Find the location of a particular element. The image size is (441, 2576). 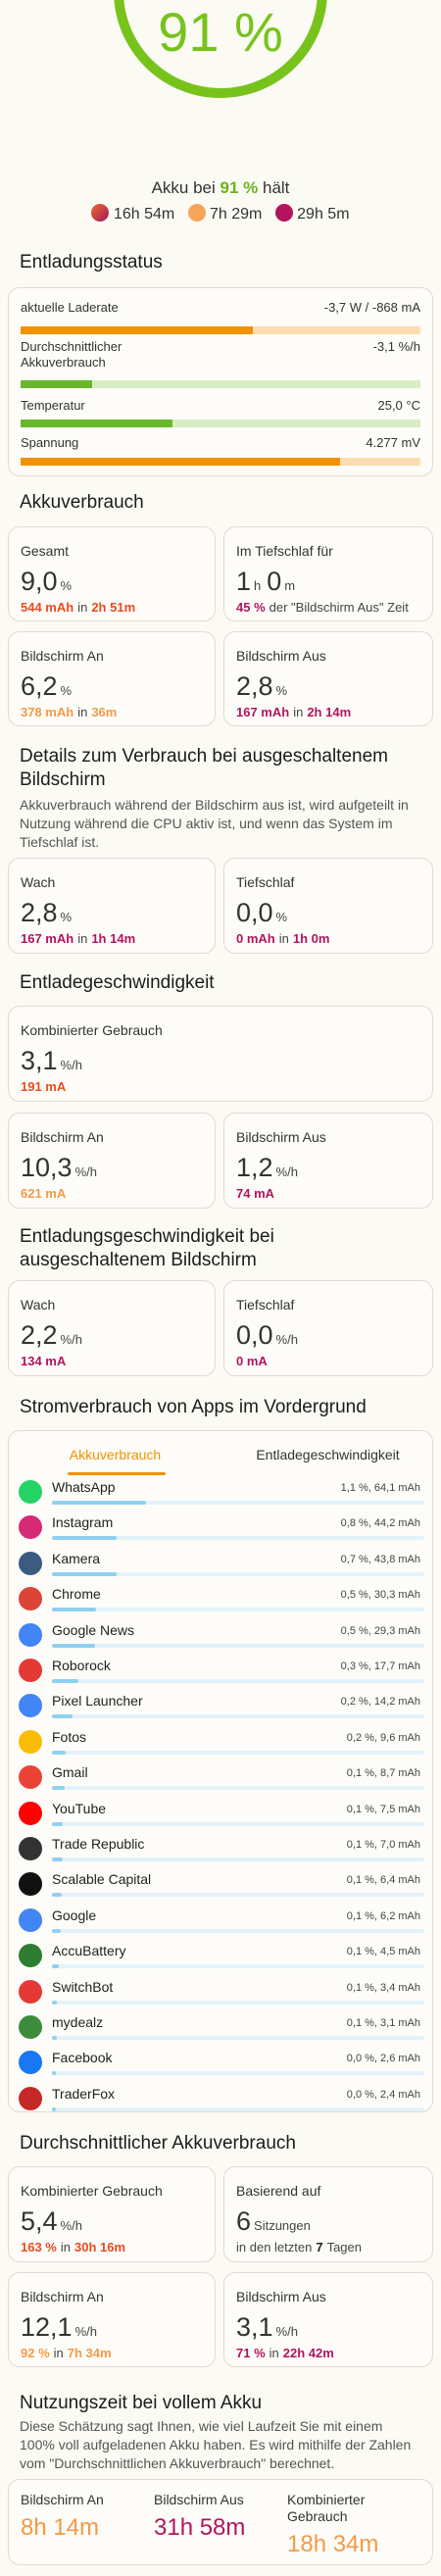

card-detail: 71 % in 22h 42m is located at coordinates (287, 2353).